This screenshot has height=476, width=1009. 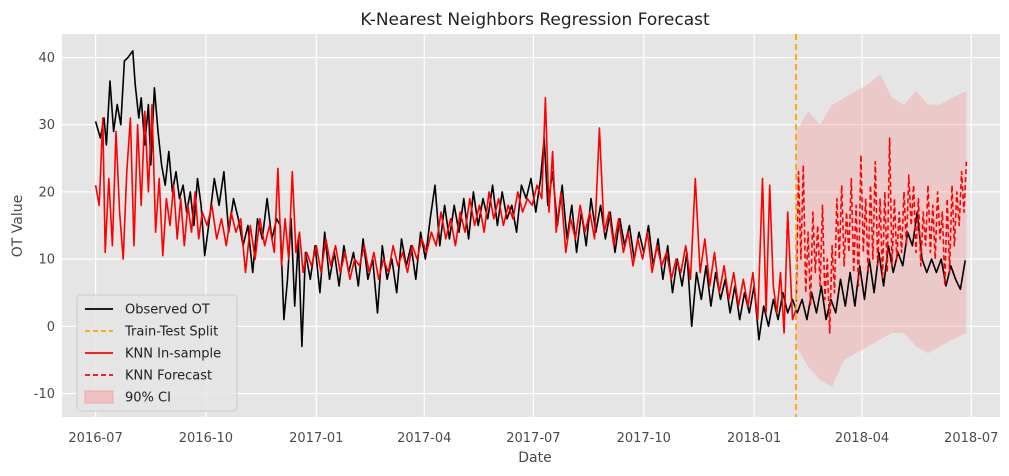 What do you see at coordinates (44, 394) in the screenshot?
I see `y-tick-label: -10` at bounding box center [44, 394].